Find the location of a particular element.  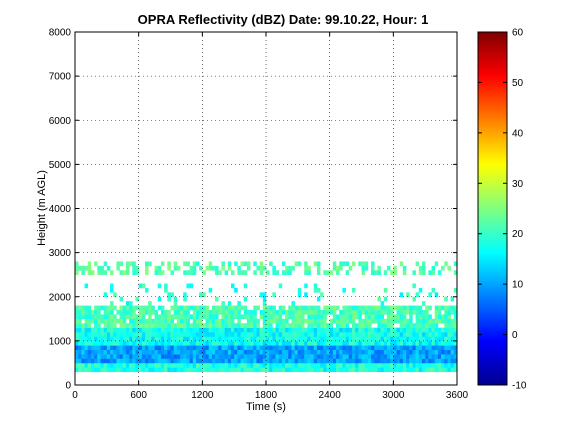

colorbar-tick-label: 20 is located at coordinates (518, 234).